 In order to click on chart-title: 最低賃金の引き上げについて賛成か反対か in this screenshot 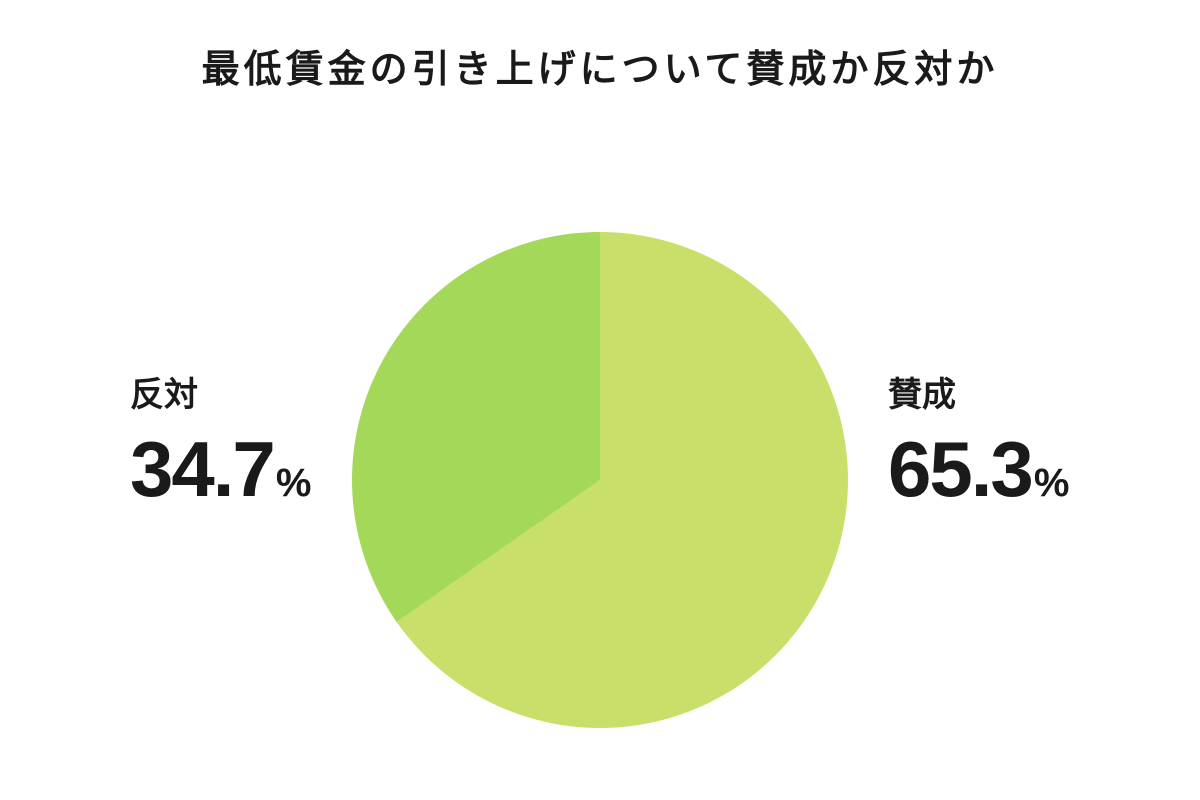, I will do `click(600, 69)`.